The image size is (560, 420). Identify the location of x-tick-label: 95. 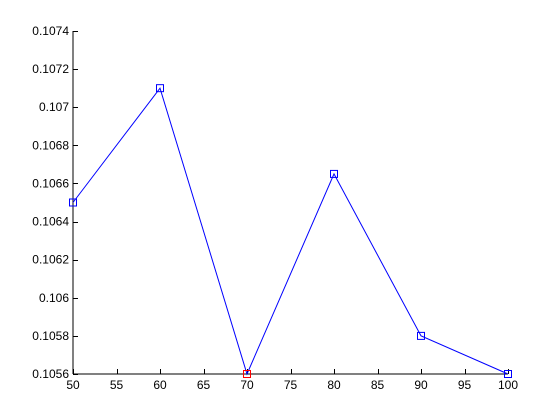
(465, 385).